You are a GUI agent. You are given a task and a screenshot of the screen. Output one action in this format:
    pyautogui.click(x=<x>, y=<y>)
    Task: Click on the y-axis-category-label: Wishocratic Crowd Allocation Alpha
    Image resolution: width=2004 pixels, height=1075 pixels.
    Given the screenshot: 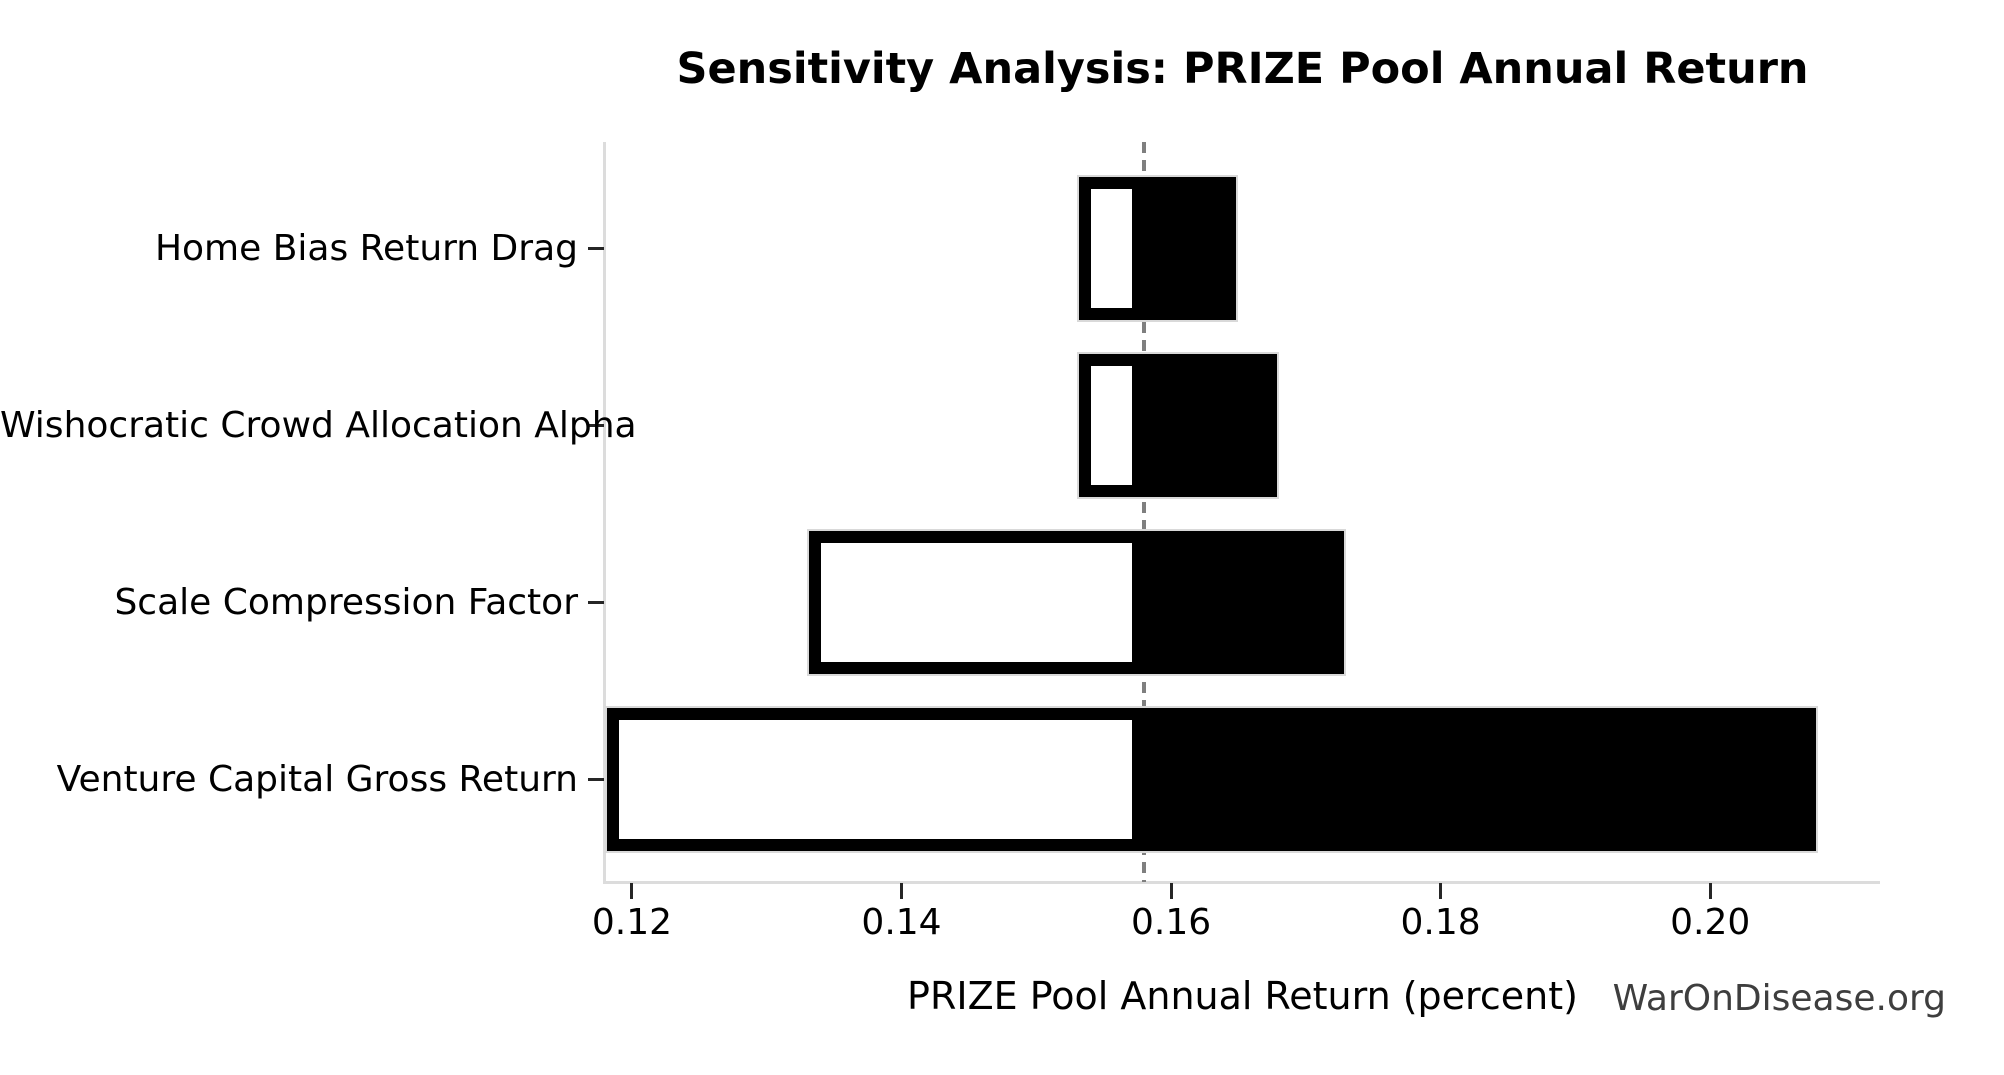 What is the action you would take?
    pyautogui.click(x=318, y=425)
    